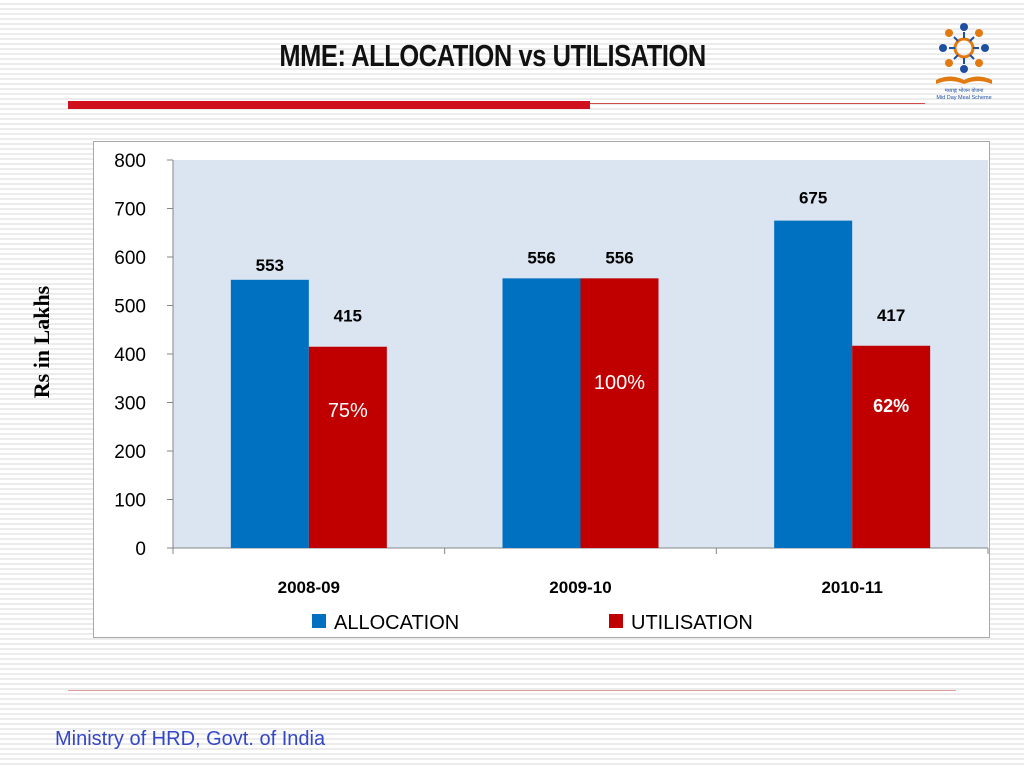 The width and height of the screenshot is (1024, 768). I want to click on x-tick-label: 2009-10, so click(580, 587).